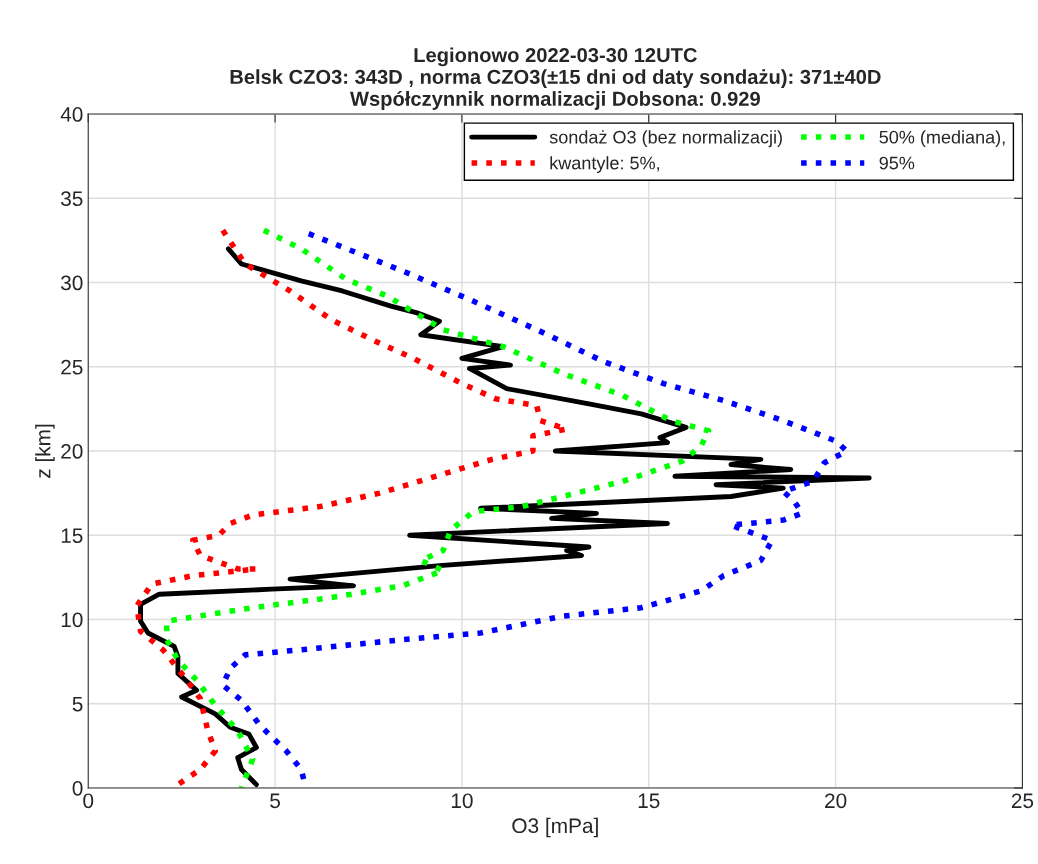 Image resolution: width=1038 pixels, height=864 pixels. What do you see at coordinates (88, 801) in the screenshot?
I see `x-tick-label: 0` at bounding box center [88, 801].